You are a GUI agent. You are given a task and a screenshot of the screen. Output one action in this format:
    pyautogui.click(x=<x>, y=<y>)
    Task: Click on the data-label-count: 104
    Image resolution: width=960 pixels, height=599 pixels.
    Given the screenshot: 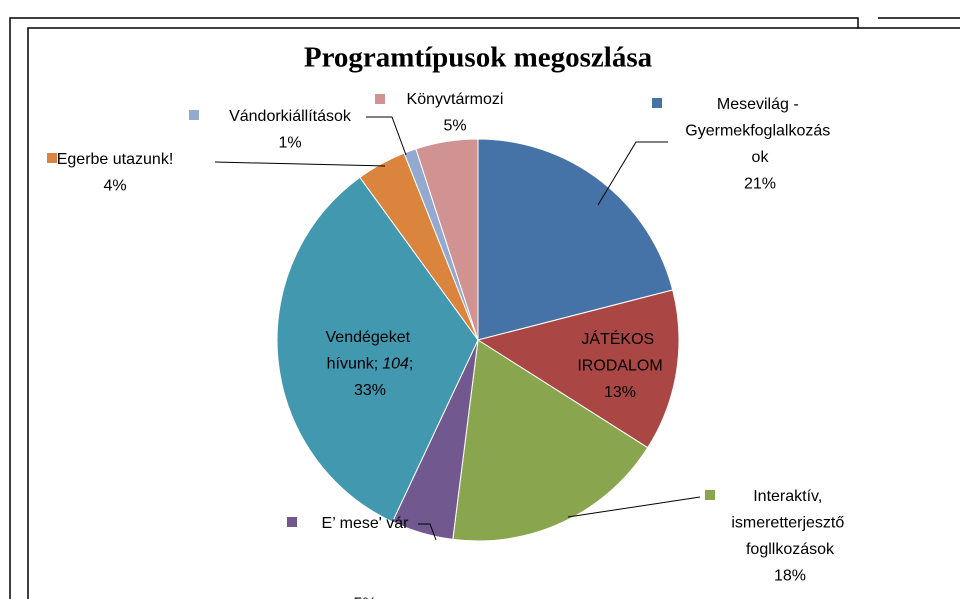 What is the action you would take?
    pyautogui.click(x=395, y=364)
    